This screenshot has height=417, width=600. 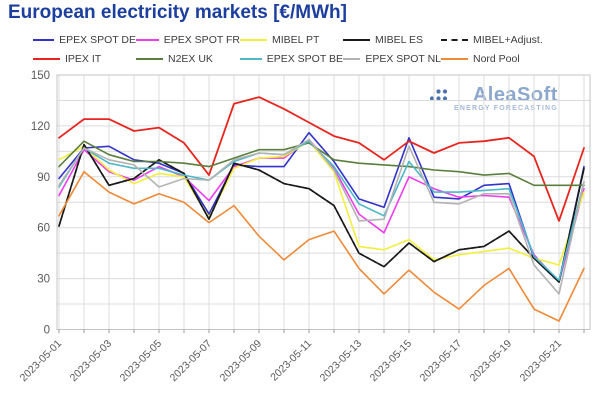 What do you see at coordinates (491, 361) in the screenshot?
I see `x-tick-label: 2023-05-19` at bounding box center [491, 361].